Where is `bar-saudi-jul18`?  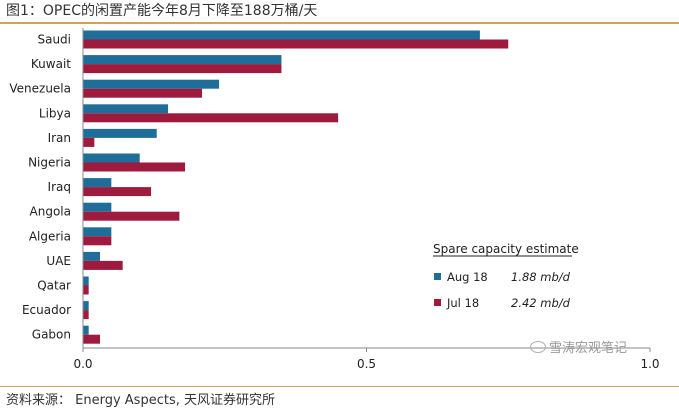 bar-saudi-jul18 is located at coordinates (296, 44).